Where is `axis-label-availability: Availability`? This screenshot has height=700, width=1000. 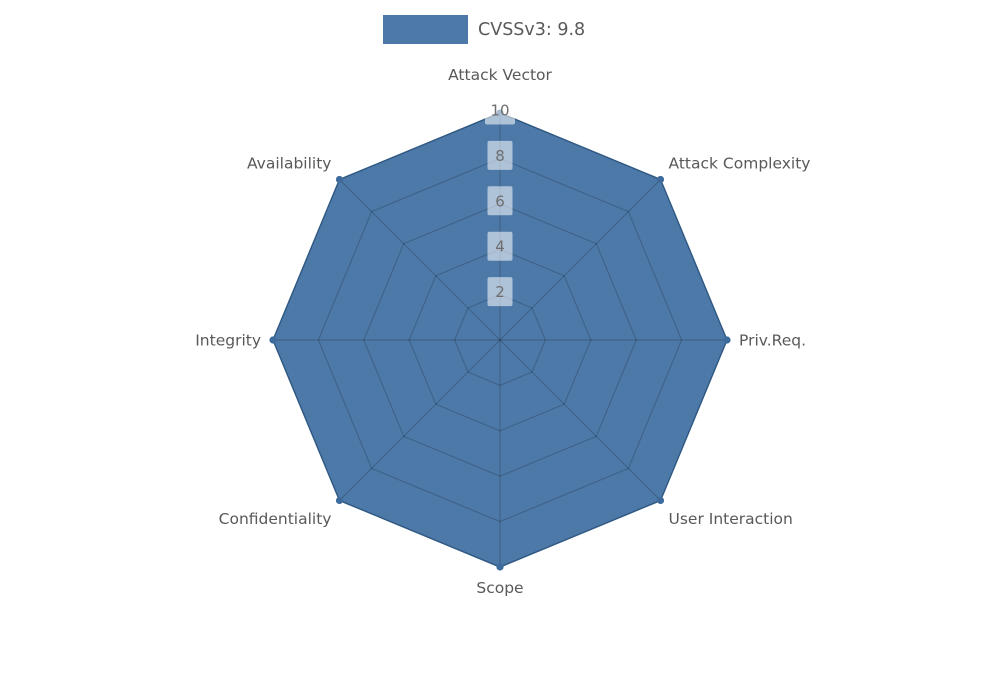
axis-label-availability: Availability is located at coordinates (289, 163).